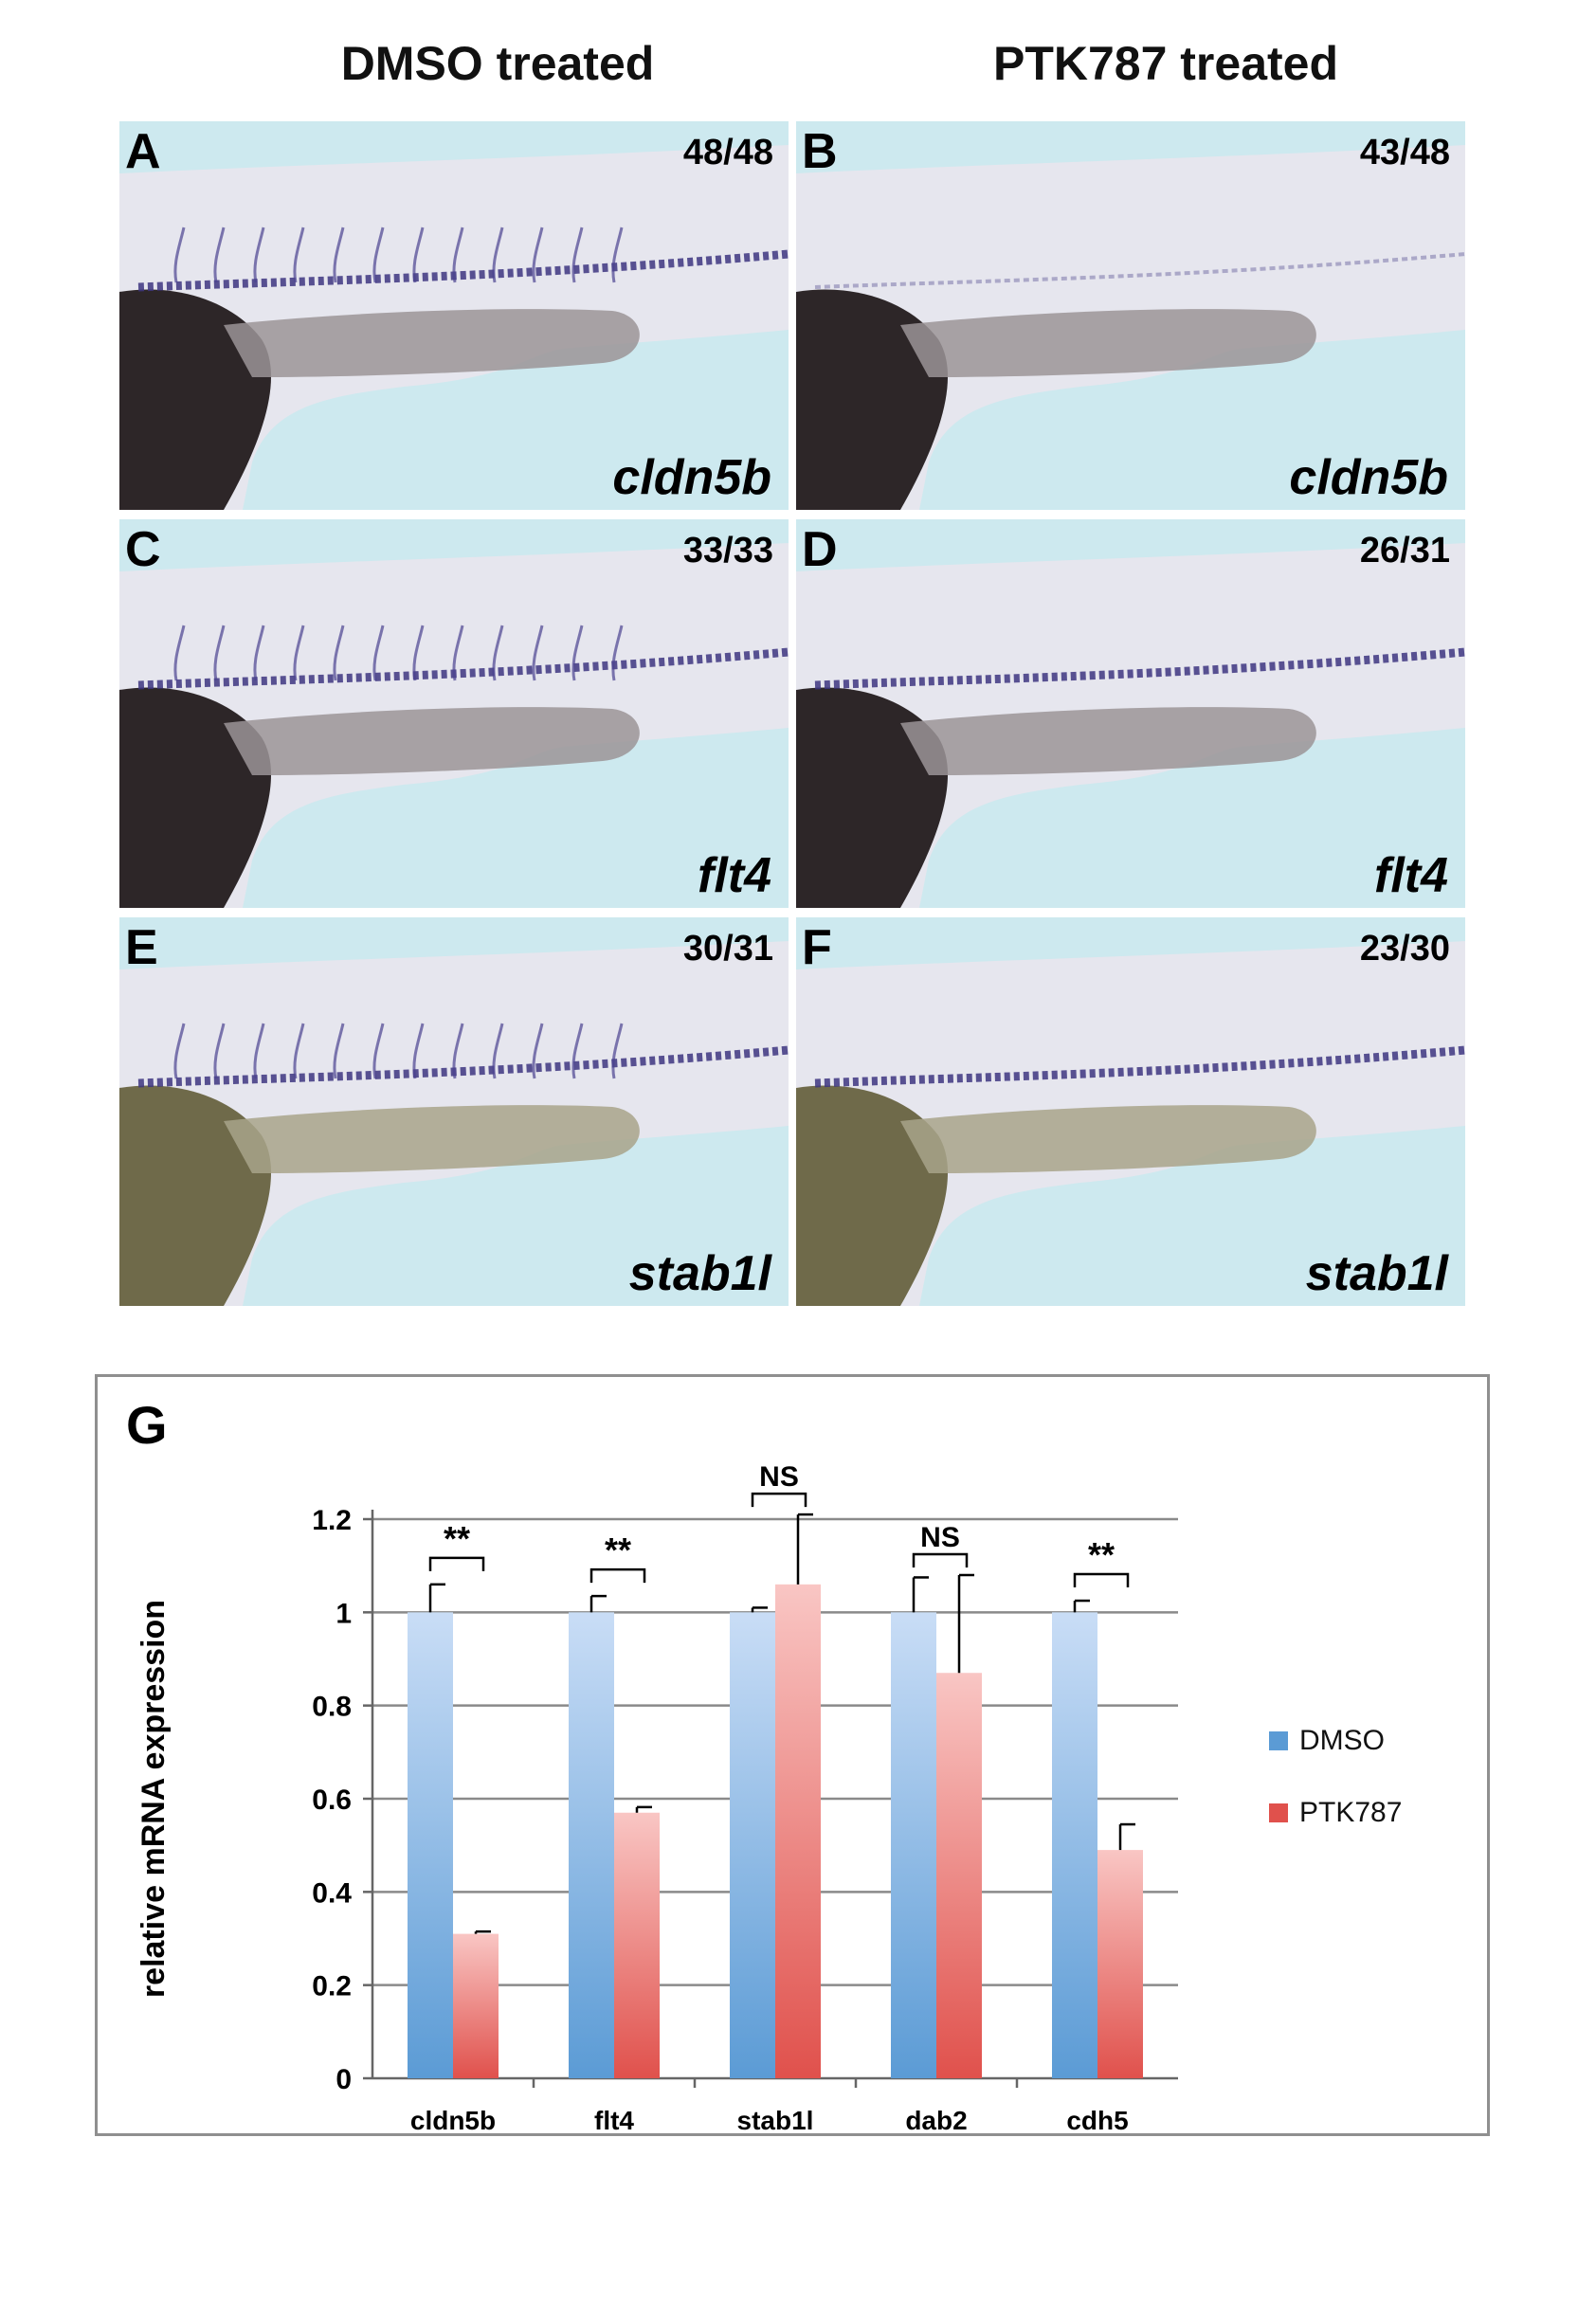 The height and width of the screenshot is (2301, 1596). I want to click on bar-dmso-cdh5, so click(1075, 1845).